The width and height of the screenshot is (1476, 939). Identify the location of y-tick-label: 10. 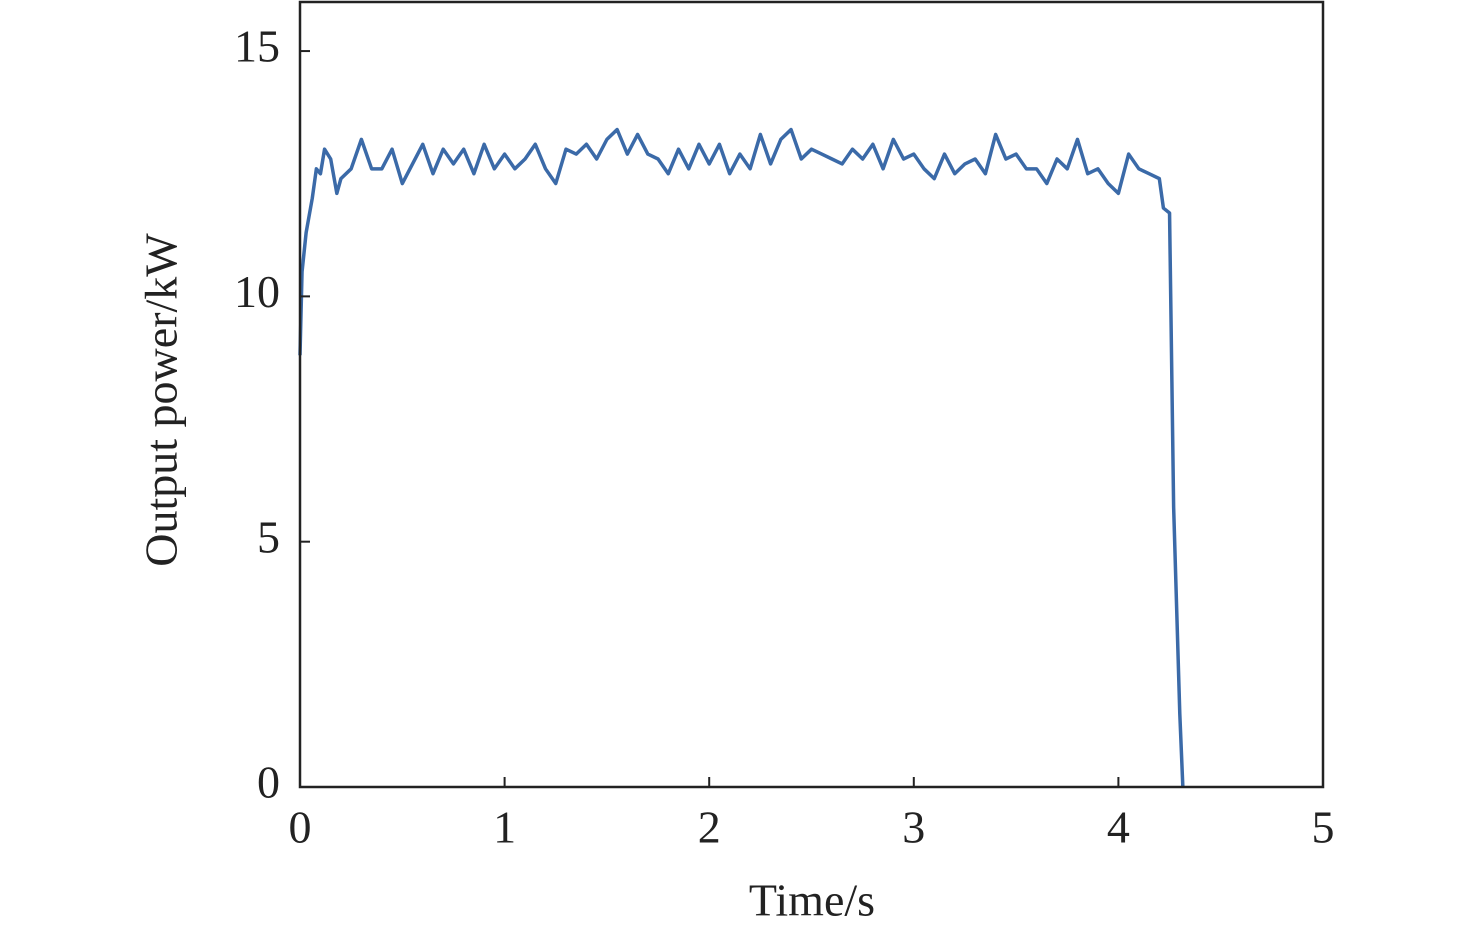
(257, 291).